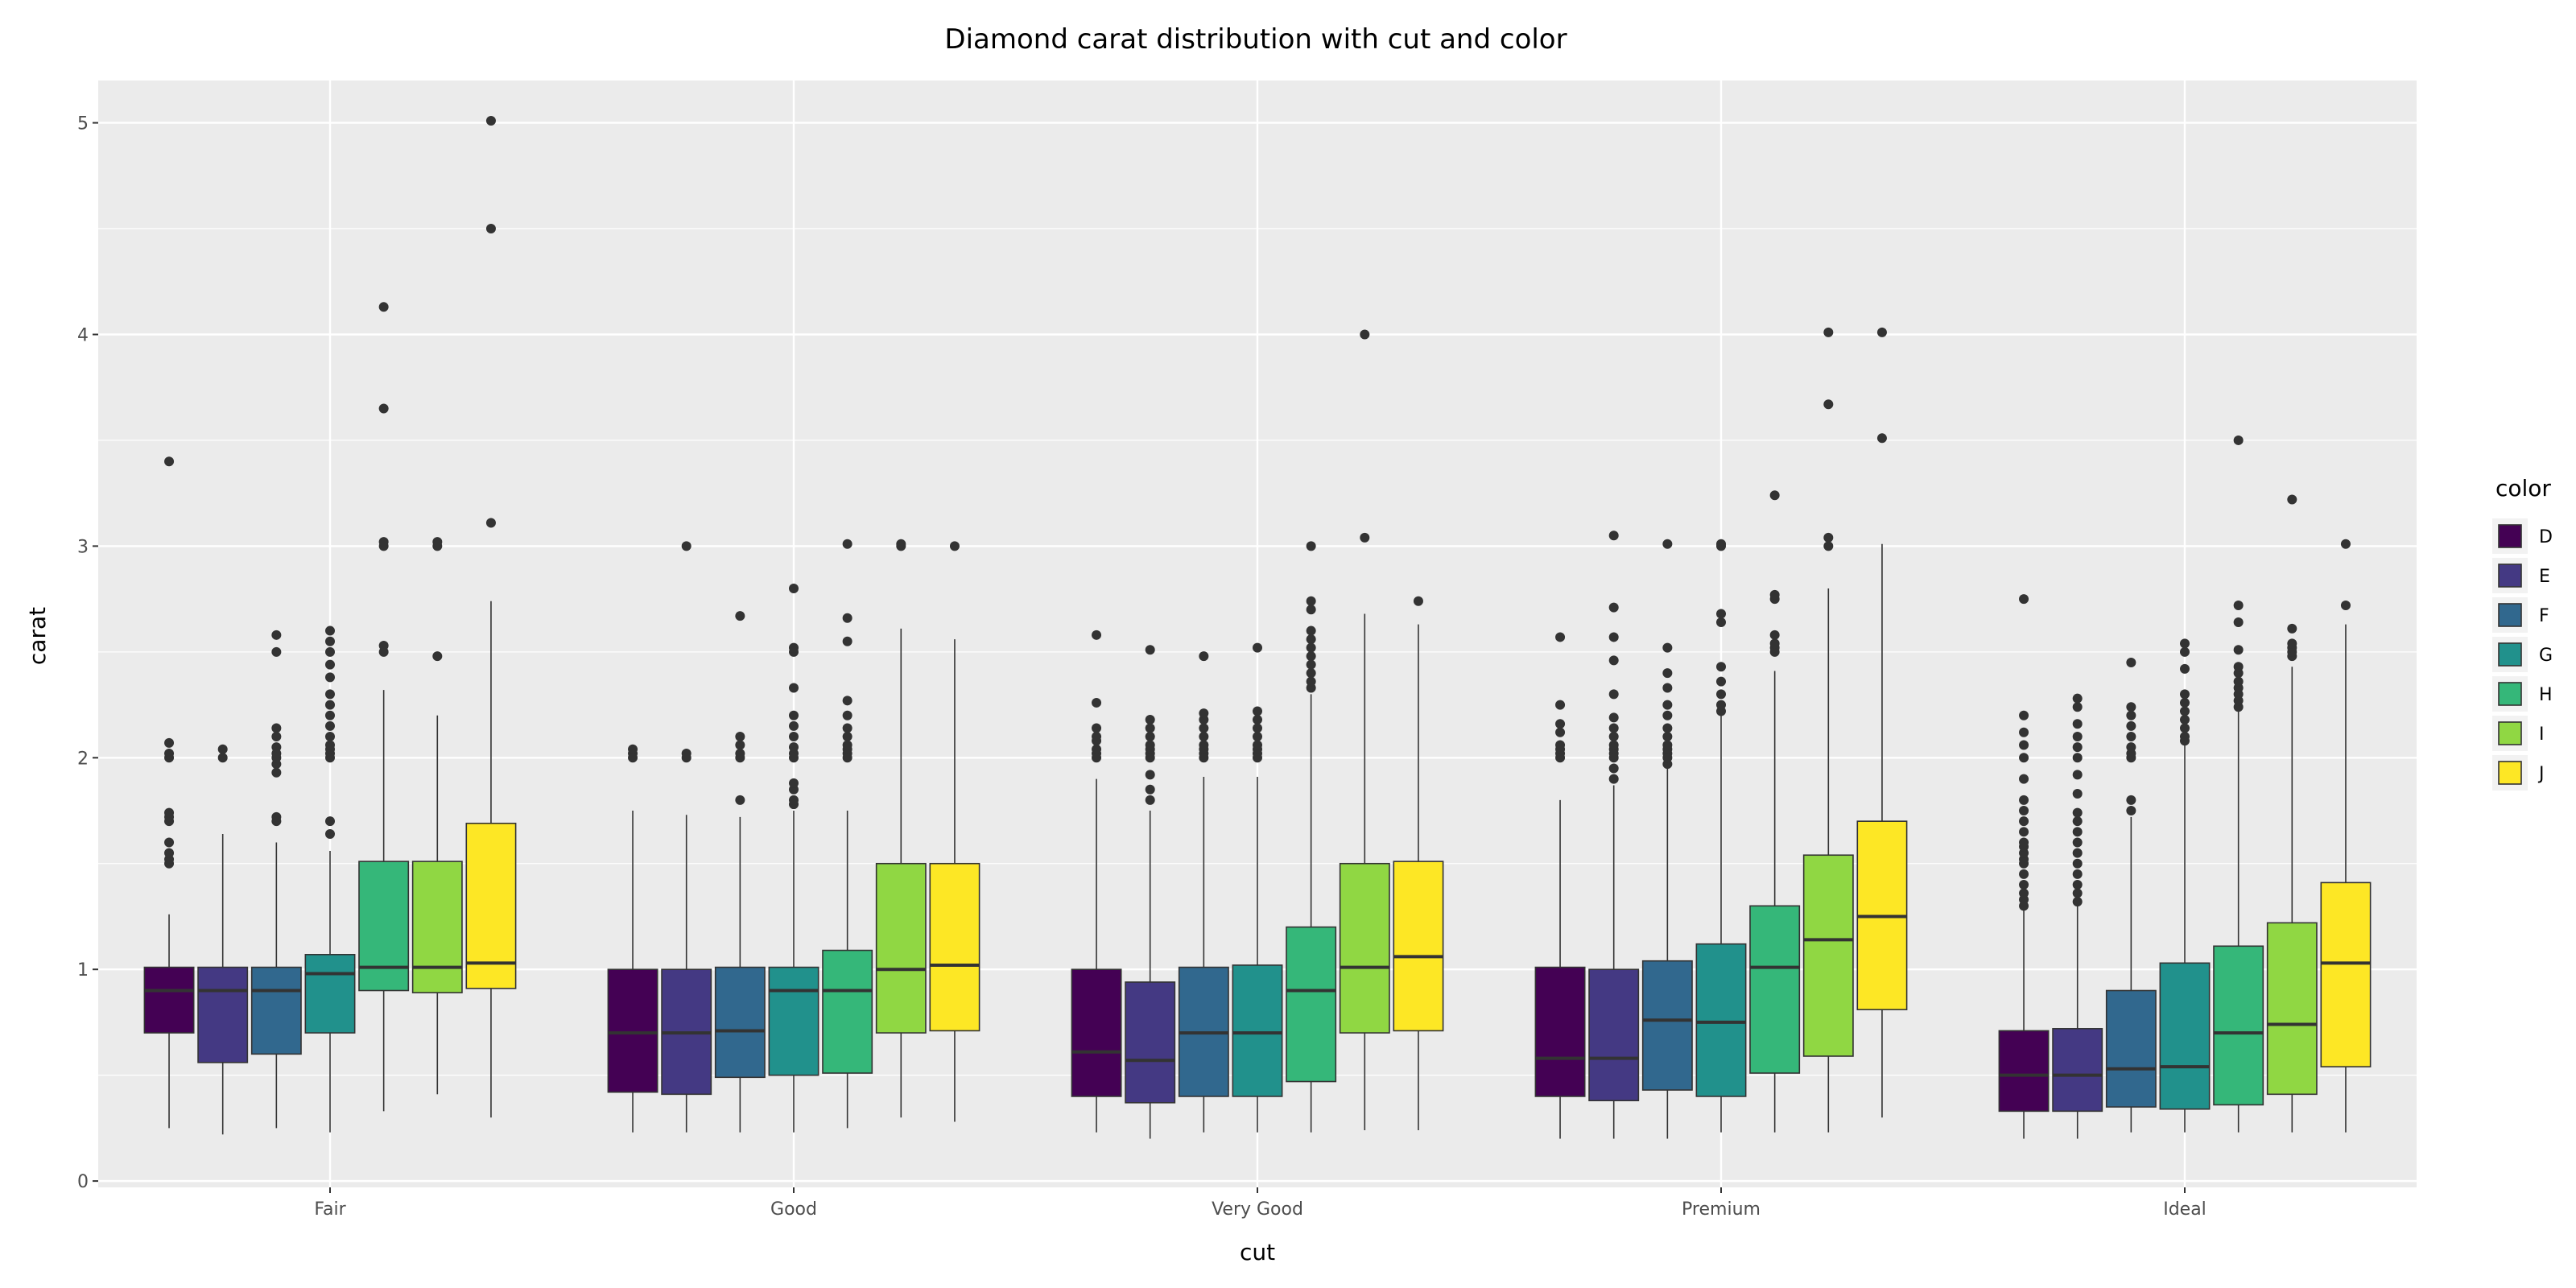 This screenshot has height=1288, width=2576. I want to click on legend-label-F: F, so click(2544, 616).